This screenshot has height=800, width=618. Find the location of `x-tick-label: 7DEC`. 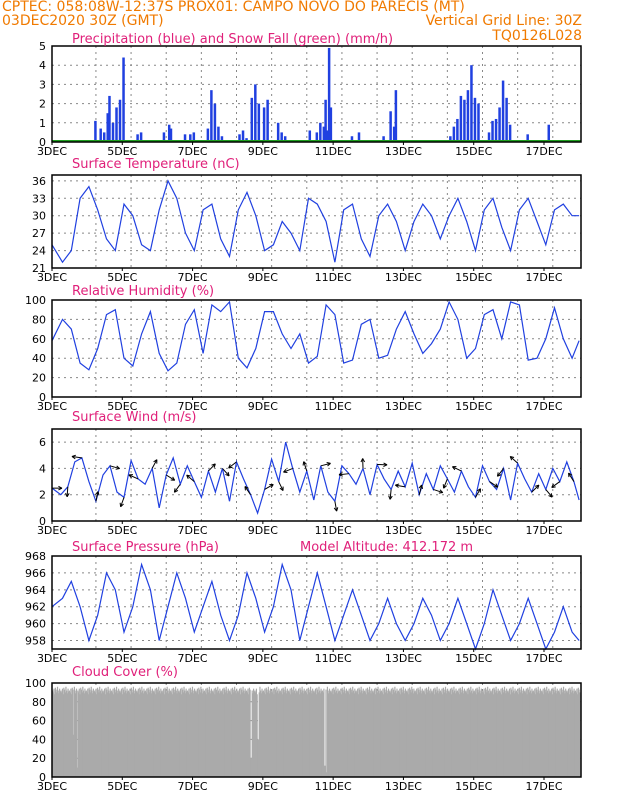

x-tick-label: 7DEC is located at coordinates (193, 786).